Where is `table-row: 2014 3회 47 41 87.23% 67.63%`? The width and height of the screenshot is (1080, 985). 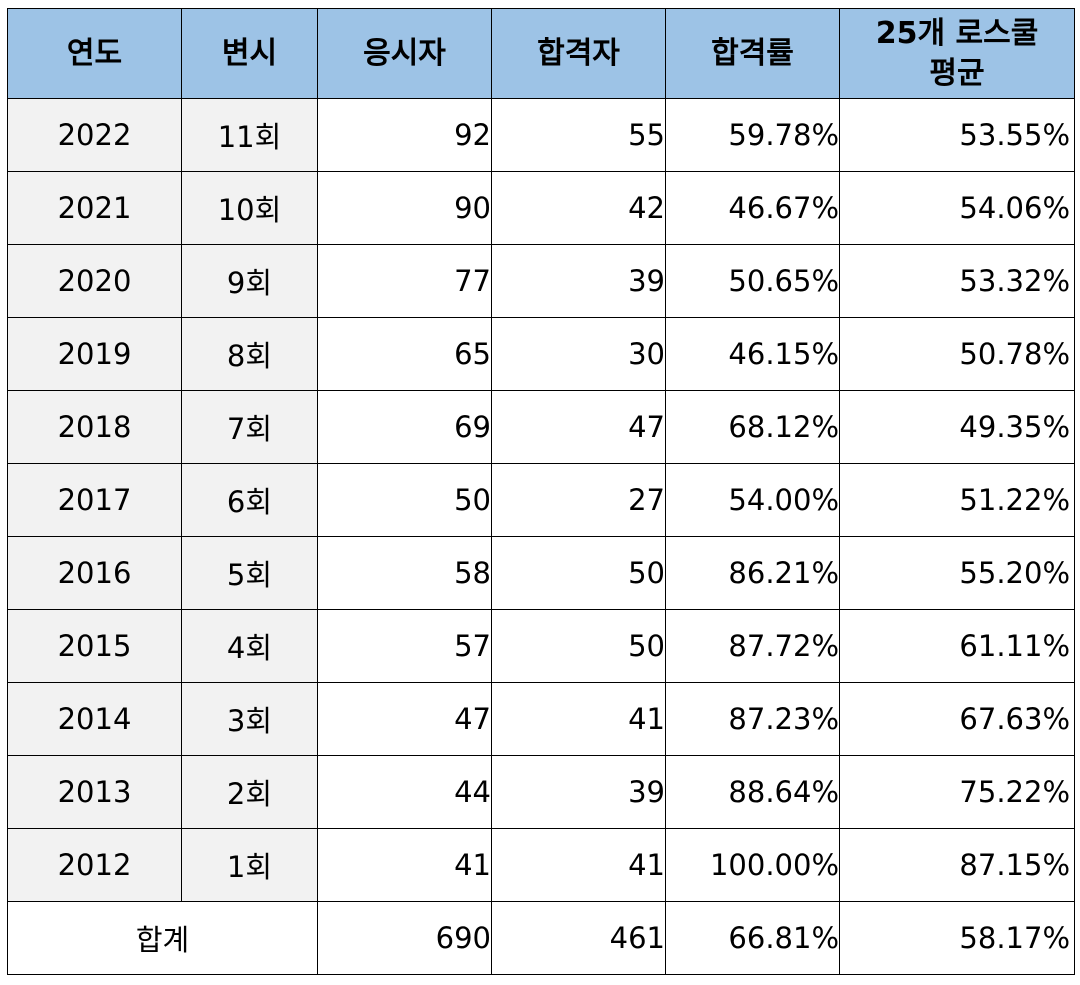
table-row: 2014 3회 47 41 87.23% 67.63% is located at coordinates (541, 719).